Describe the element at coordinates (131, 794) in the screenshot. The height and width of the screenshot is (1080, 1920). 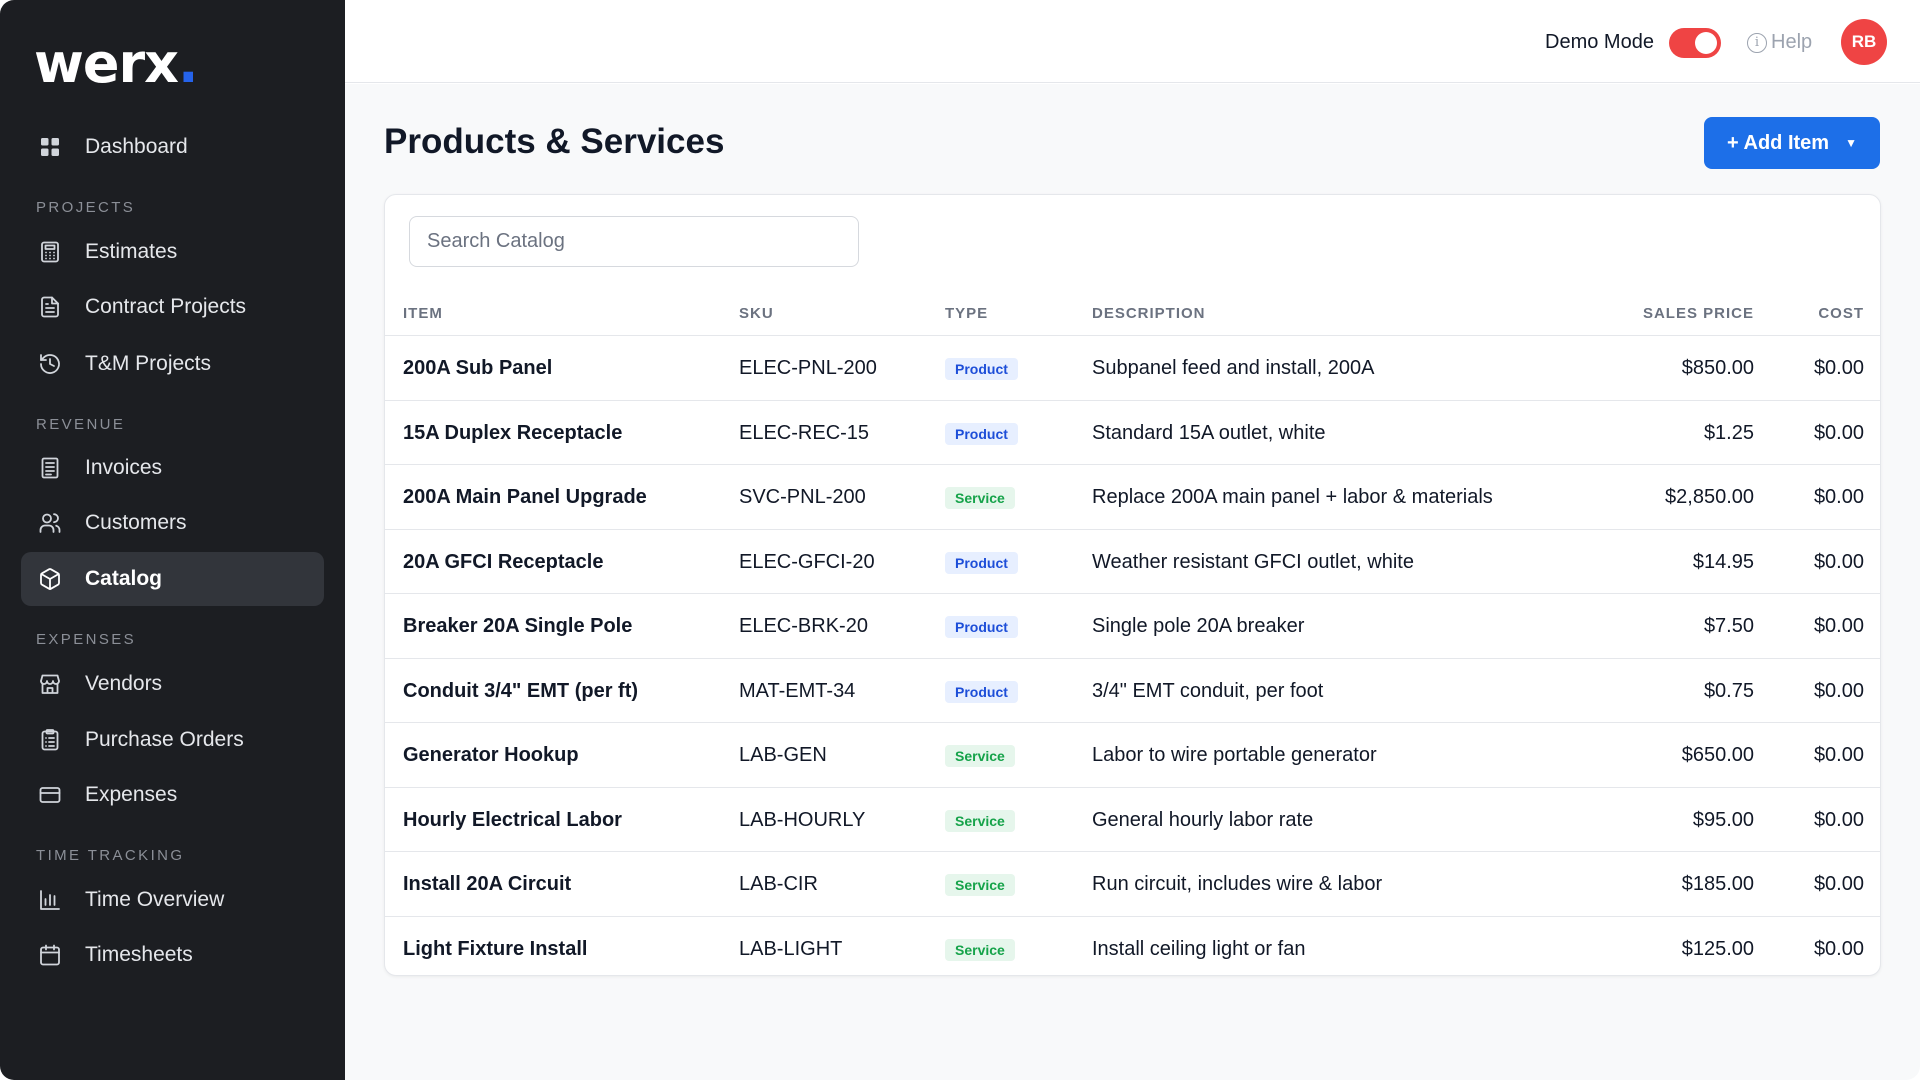
I see `sidebar-item-label: Expenses` at that location.